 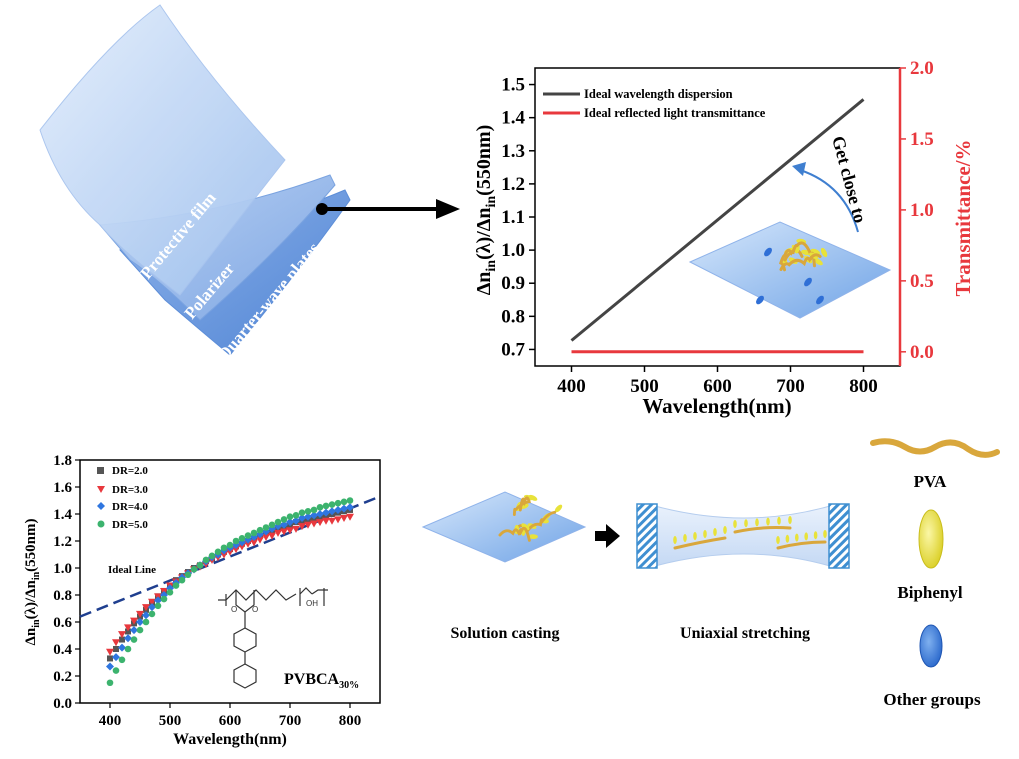 What do you see at coordinates (929, 592) in the screenshot?
I see `legend-biphenyl-label: Biphenyl` at bounding box center [929, 592].